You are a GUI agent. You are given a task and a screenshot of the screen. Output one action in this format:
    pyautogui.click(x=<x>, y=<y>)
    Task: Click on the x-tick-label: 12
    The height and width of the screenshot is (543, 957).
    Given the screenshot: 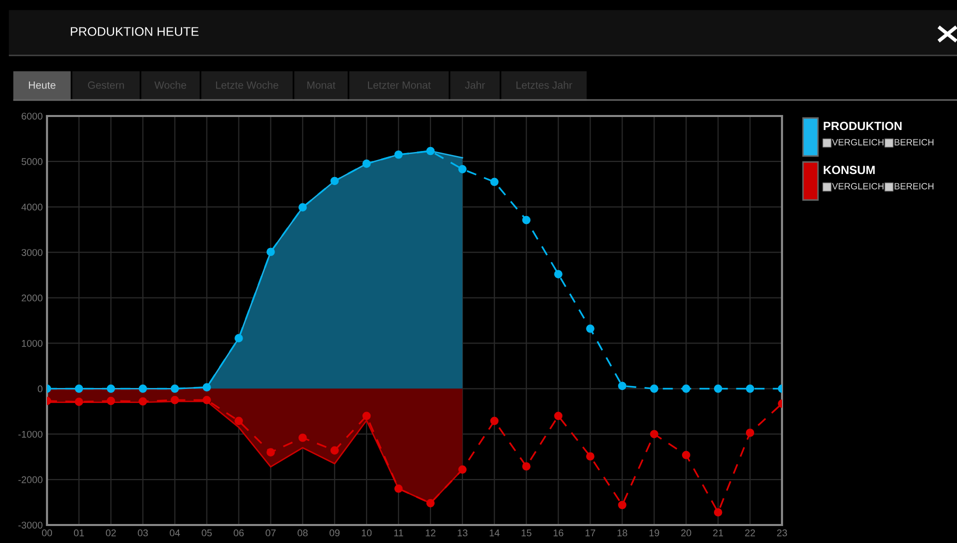 What is the action you would take?
    pyautogui.click(x=431, y=532)
    